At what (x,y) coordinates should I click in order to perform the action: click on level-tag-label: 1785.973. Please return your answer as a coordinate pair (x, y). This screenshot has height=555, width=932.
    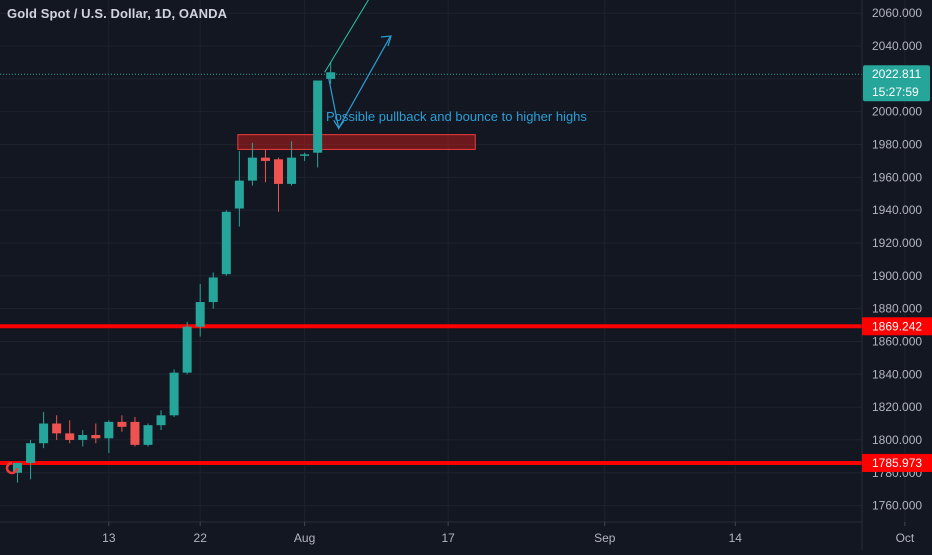
    Looking at the image, I should click on (897, 463).